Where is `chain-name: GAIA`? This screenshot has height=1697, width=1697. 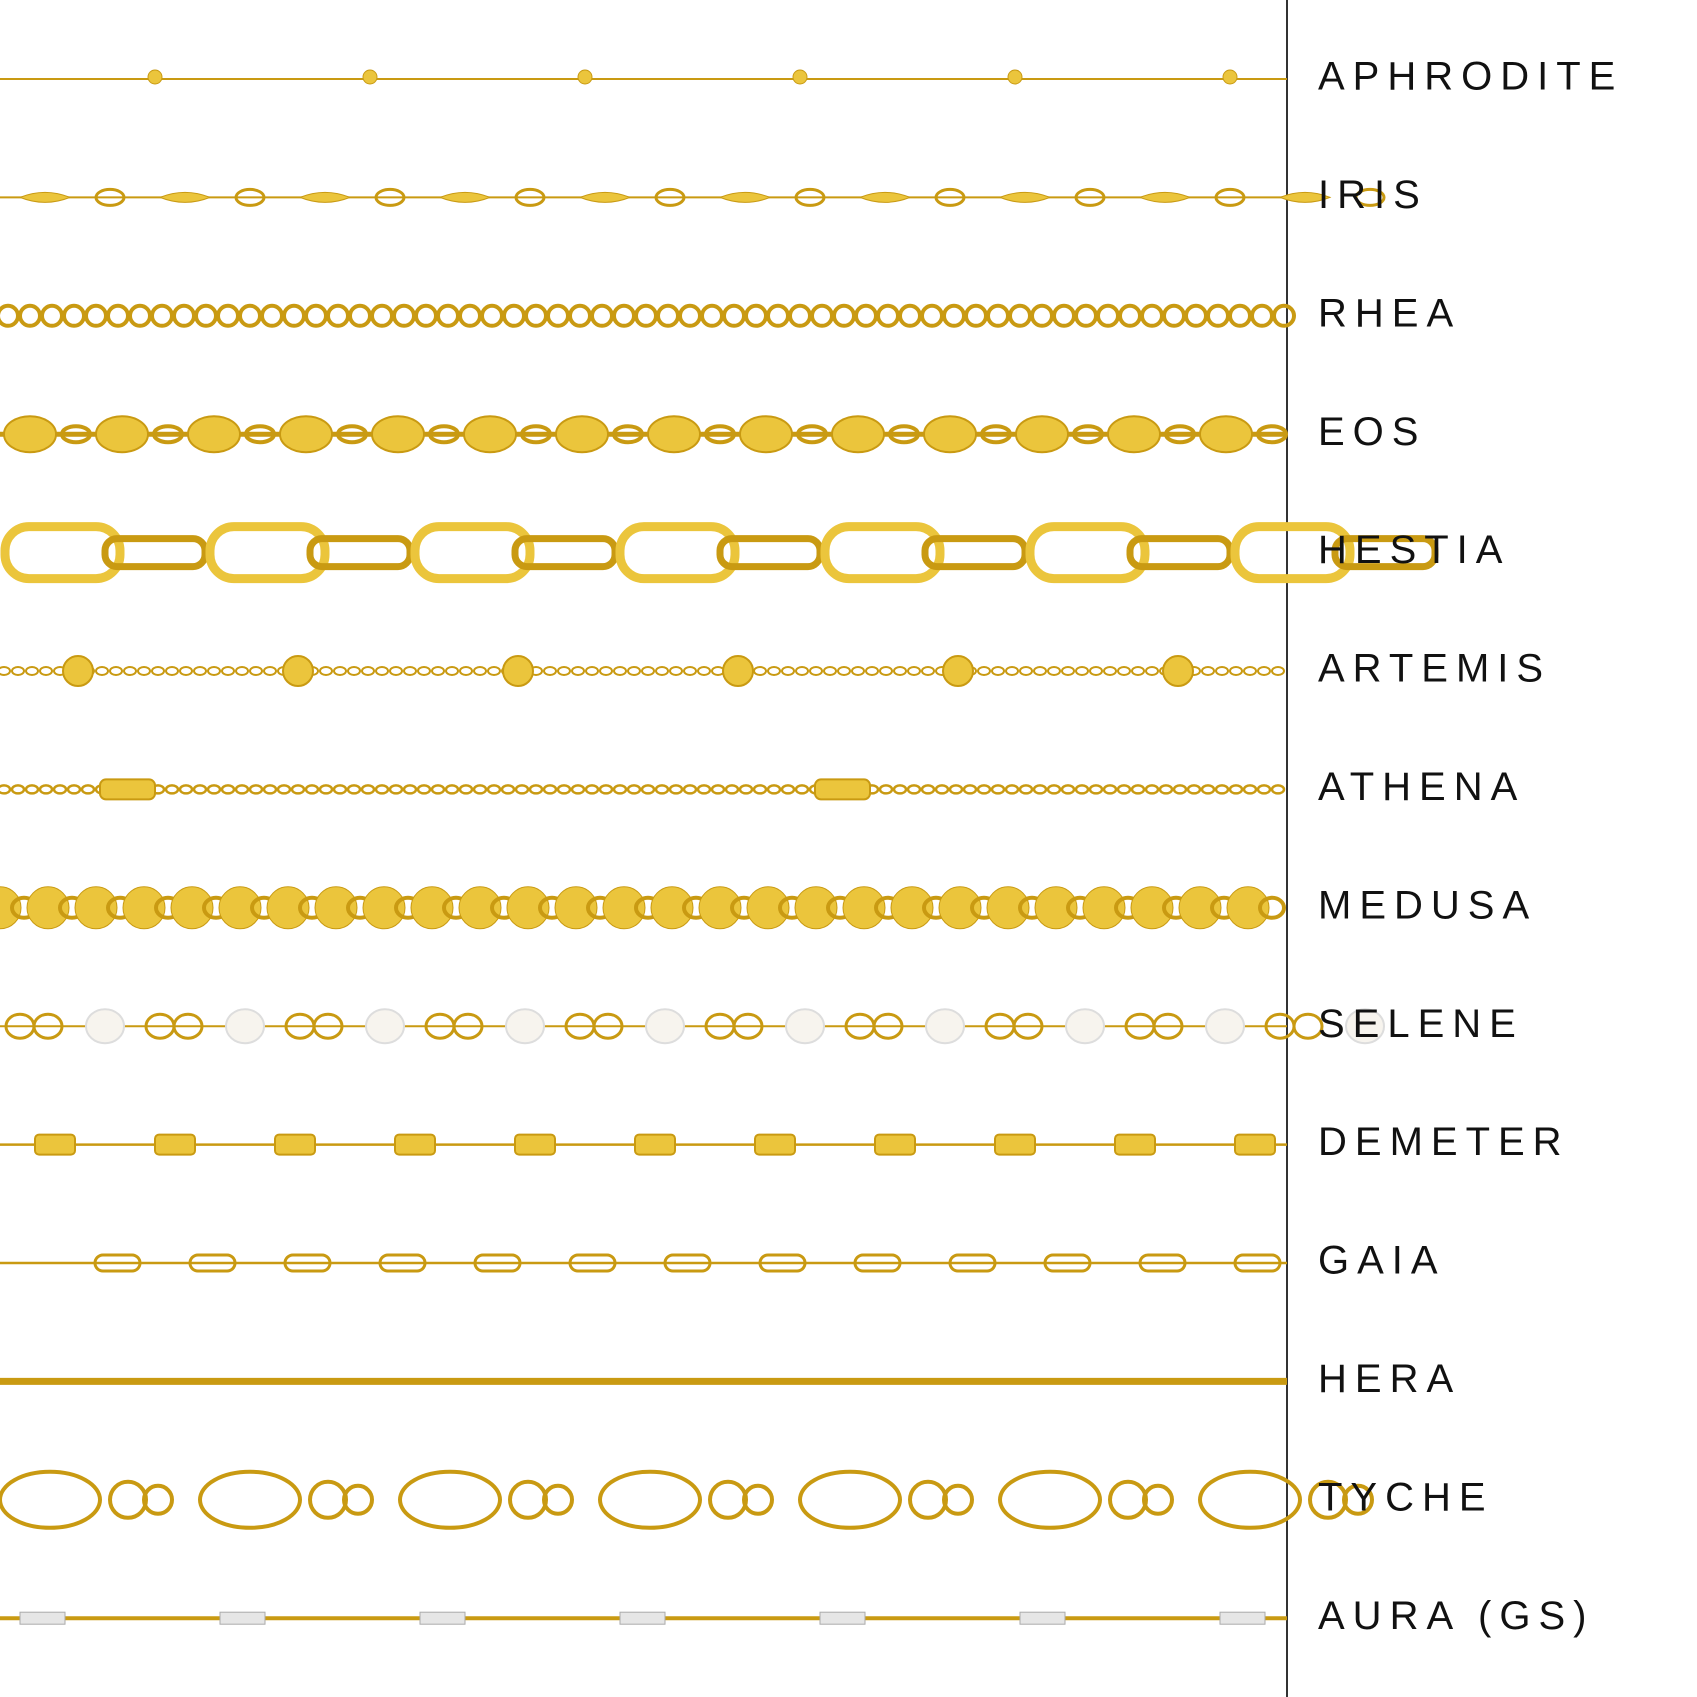
chain-name: GAIA is located at coordinates (1382, 1261).